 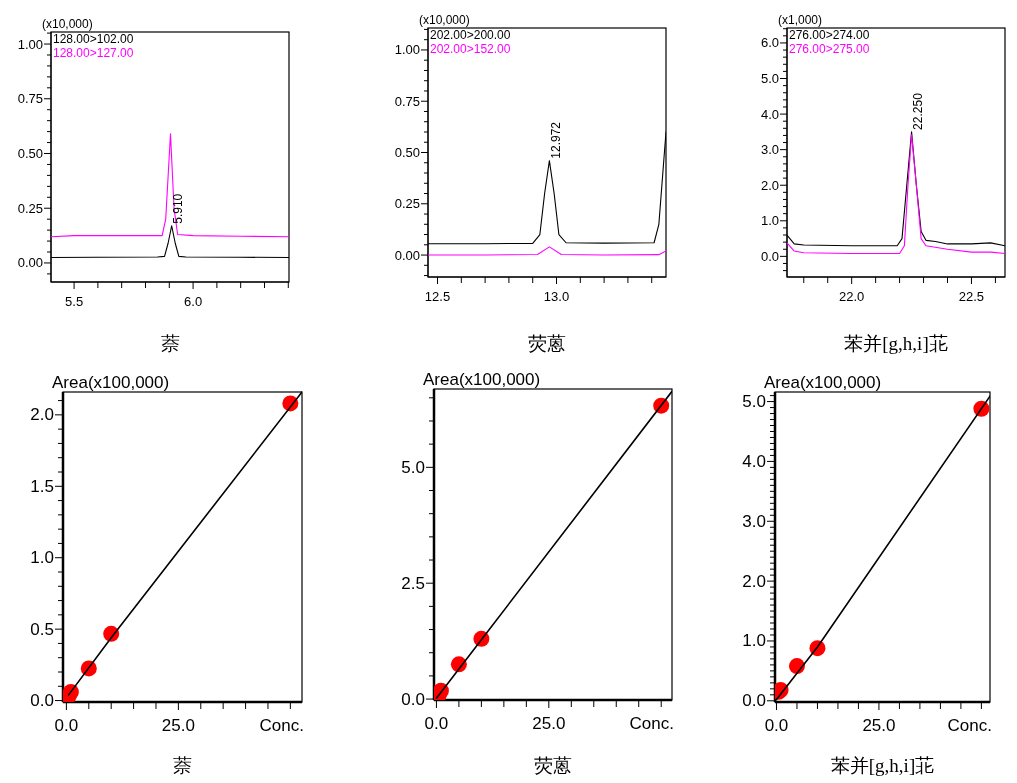 What do you see at coordinates (413, 583) in the screenshot?
I see `y-tick-label: 2.5` at bounding box center [413, 583].